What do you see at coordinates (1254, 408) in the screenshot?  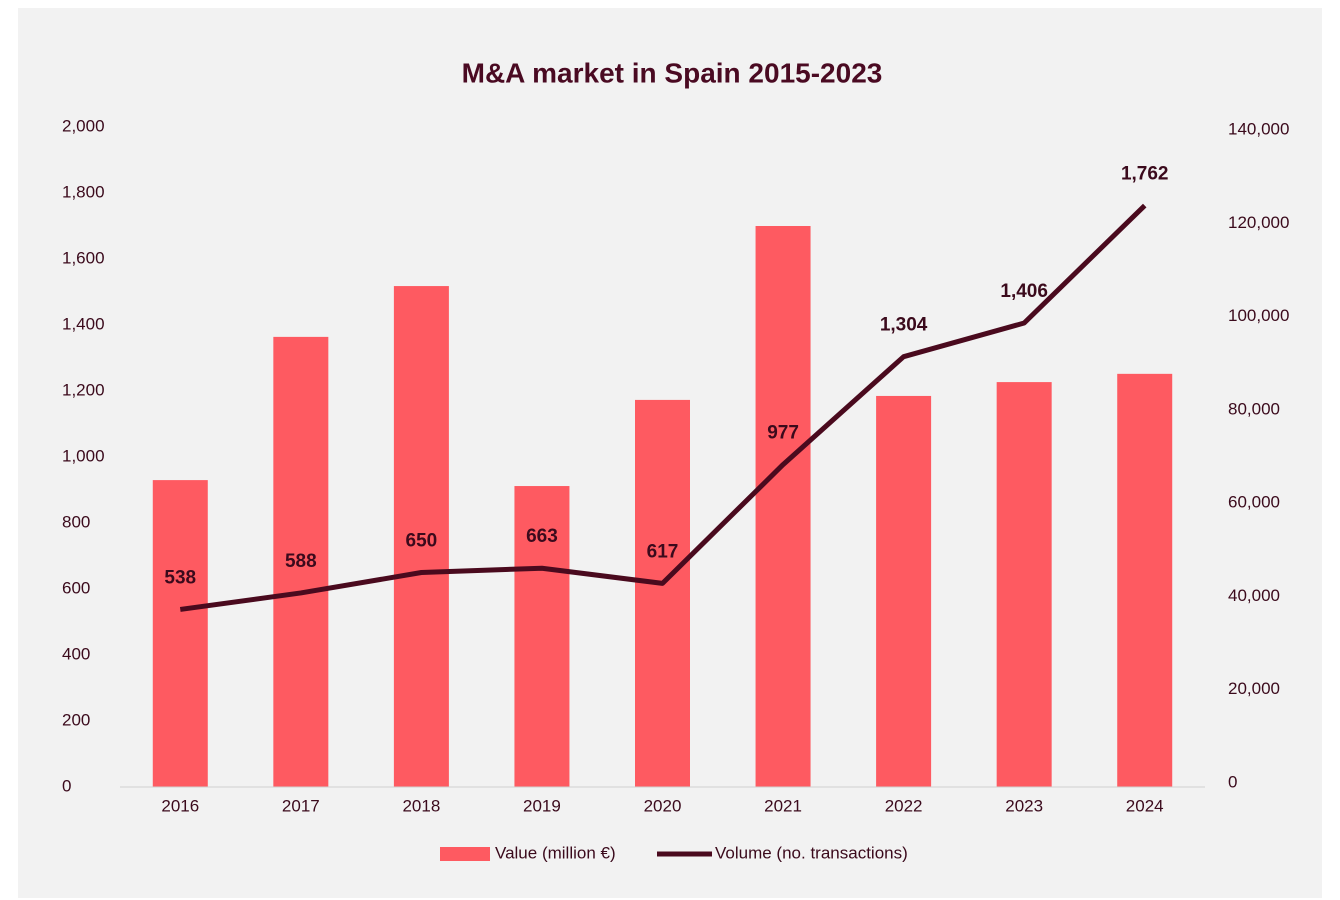 I see `y2-tick-label: 80,000` at bounding box center [1254, 408].